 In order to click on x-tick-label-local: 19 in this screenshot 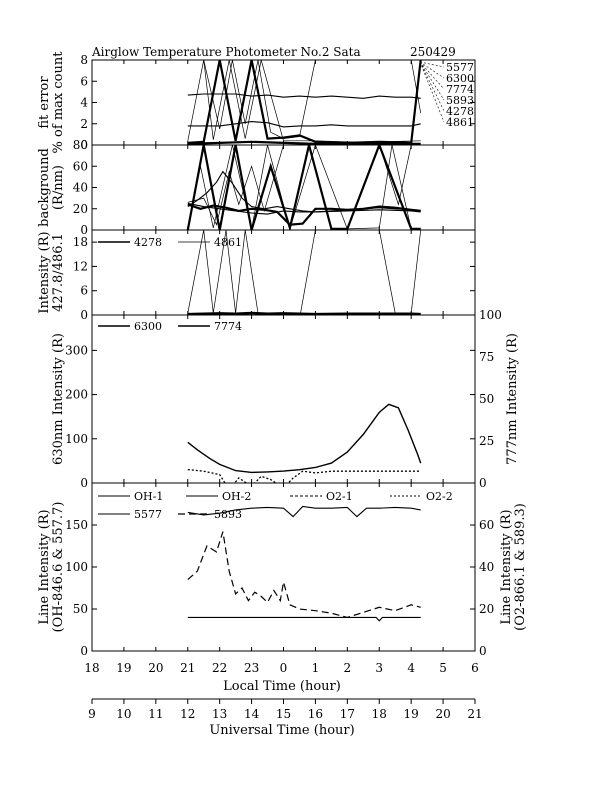, I will do `click(123, 668)`.